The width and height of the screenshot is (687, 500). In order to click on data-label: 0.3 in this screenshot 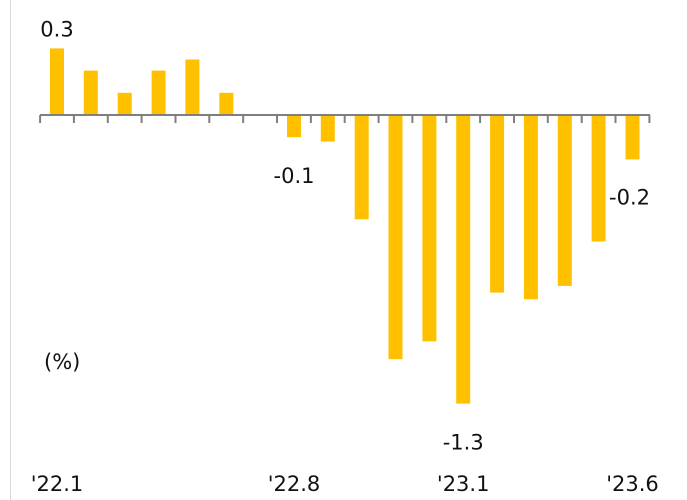, I will do `click(56, 29)`.